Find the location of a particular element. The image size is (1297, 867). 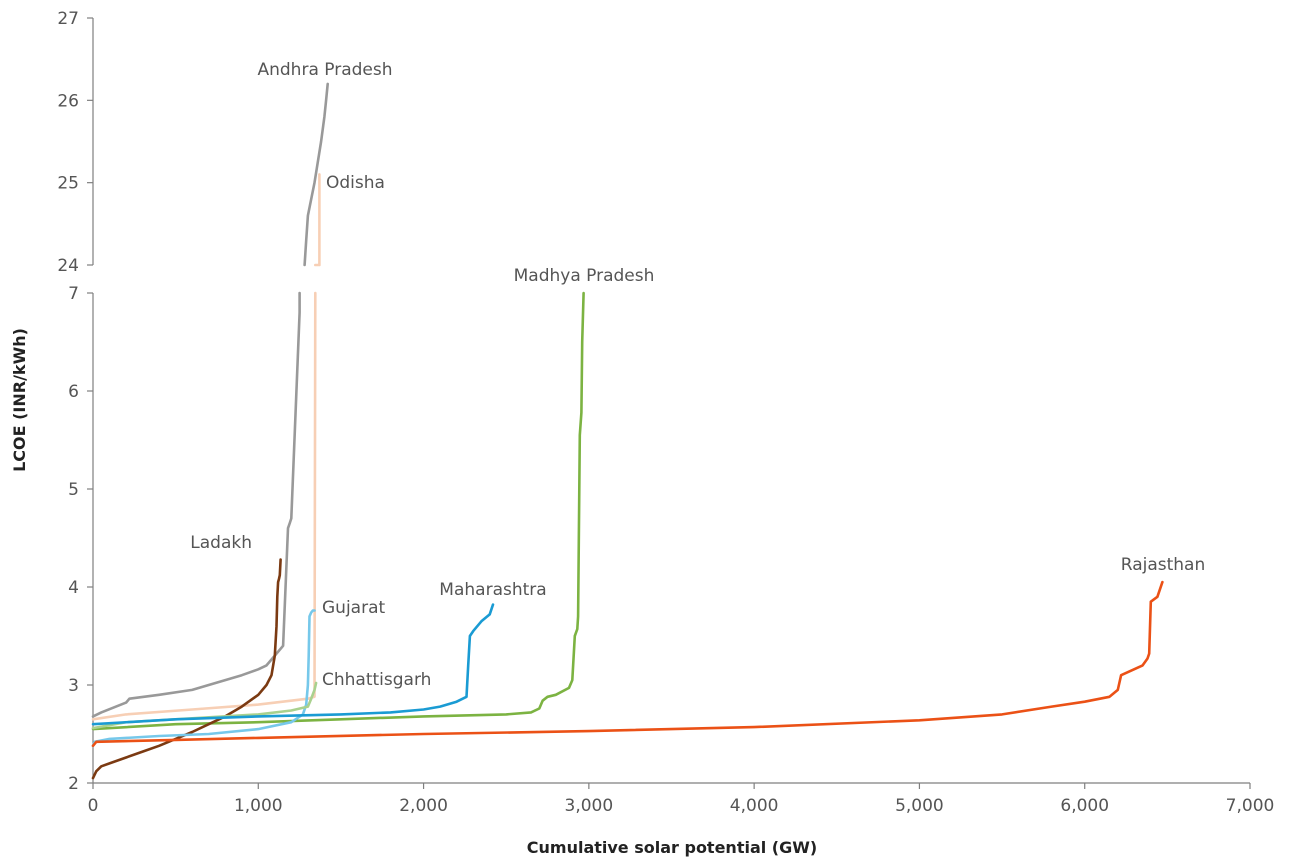

x-tick-label: 2,000 is located at coordinates (423, 806).